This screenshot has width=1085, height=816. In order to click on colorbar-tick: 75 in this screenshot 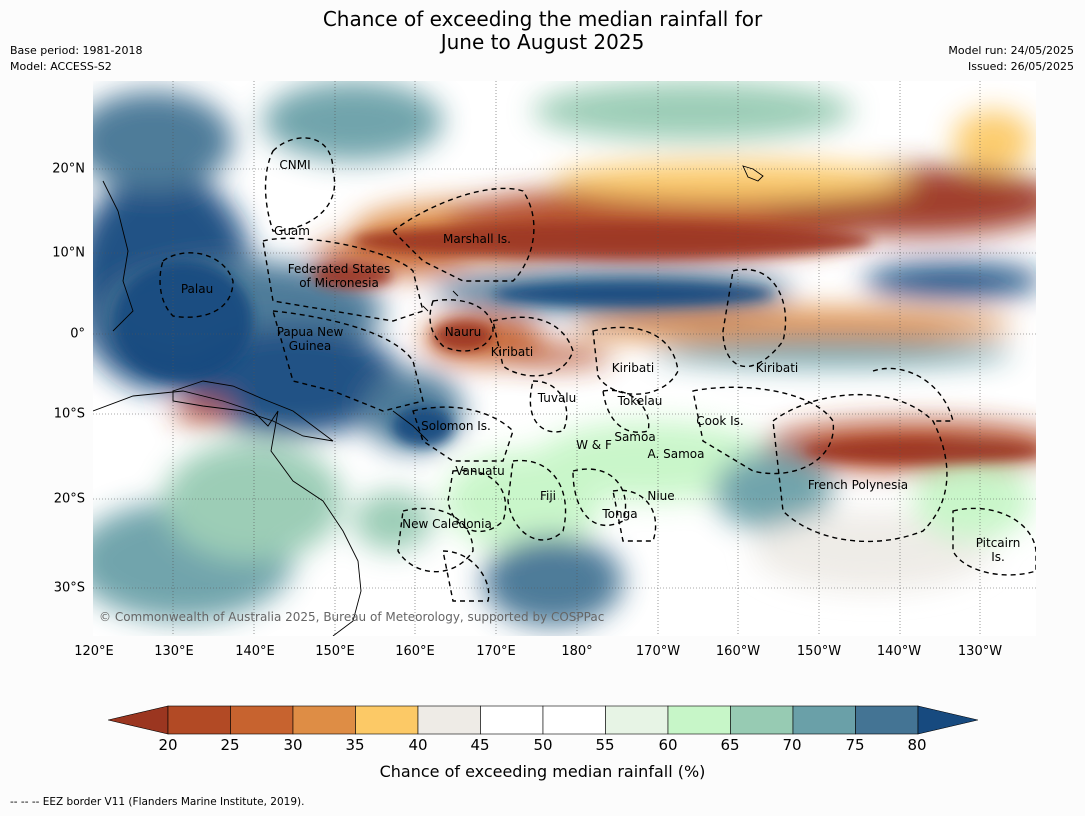, I will do `click(855, 745)`.